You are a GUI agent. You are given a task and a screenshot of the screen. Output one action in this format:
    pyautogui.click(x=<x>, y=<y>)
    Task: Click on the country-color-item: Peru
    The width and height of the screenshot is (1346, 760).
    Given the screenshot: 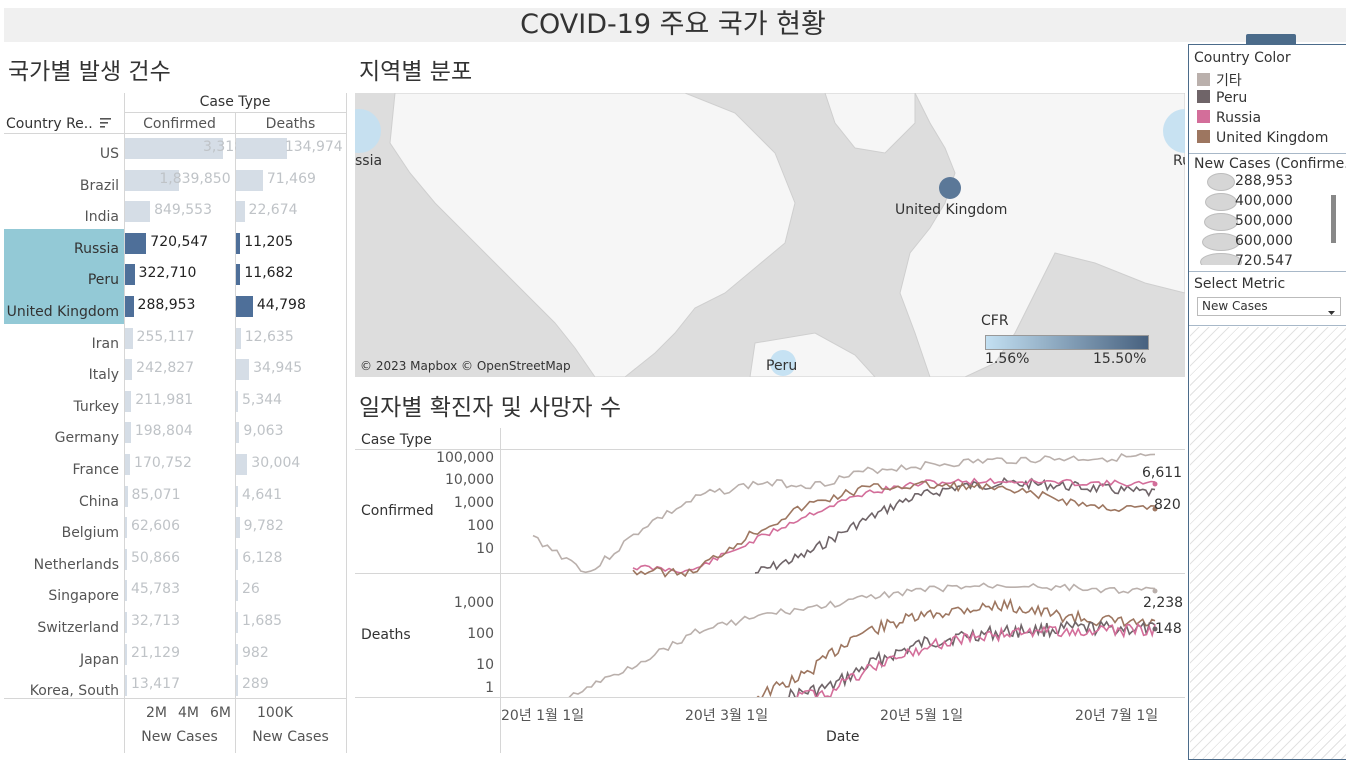 What is the action you would take?
    pyautogui.click(x=1222, y=98)
    